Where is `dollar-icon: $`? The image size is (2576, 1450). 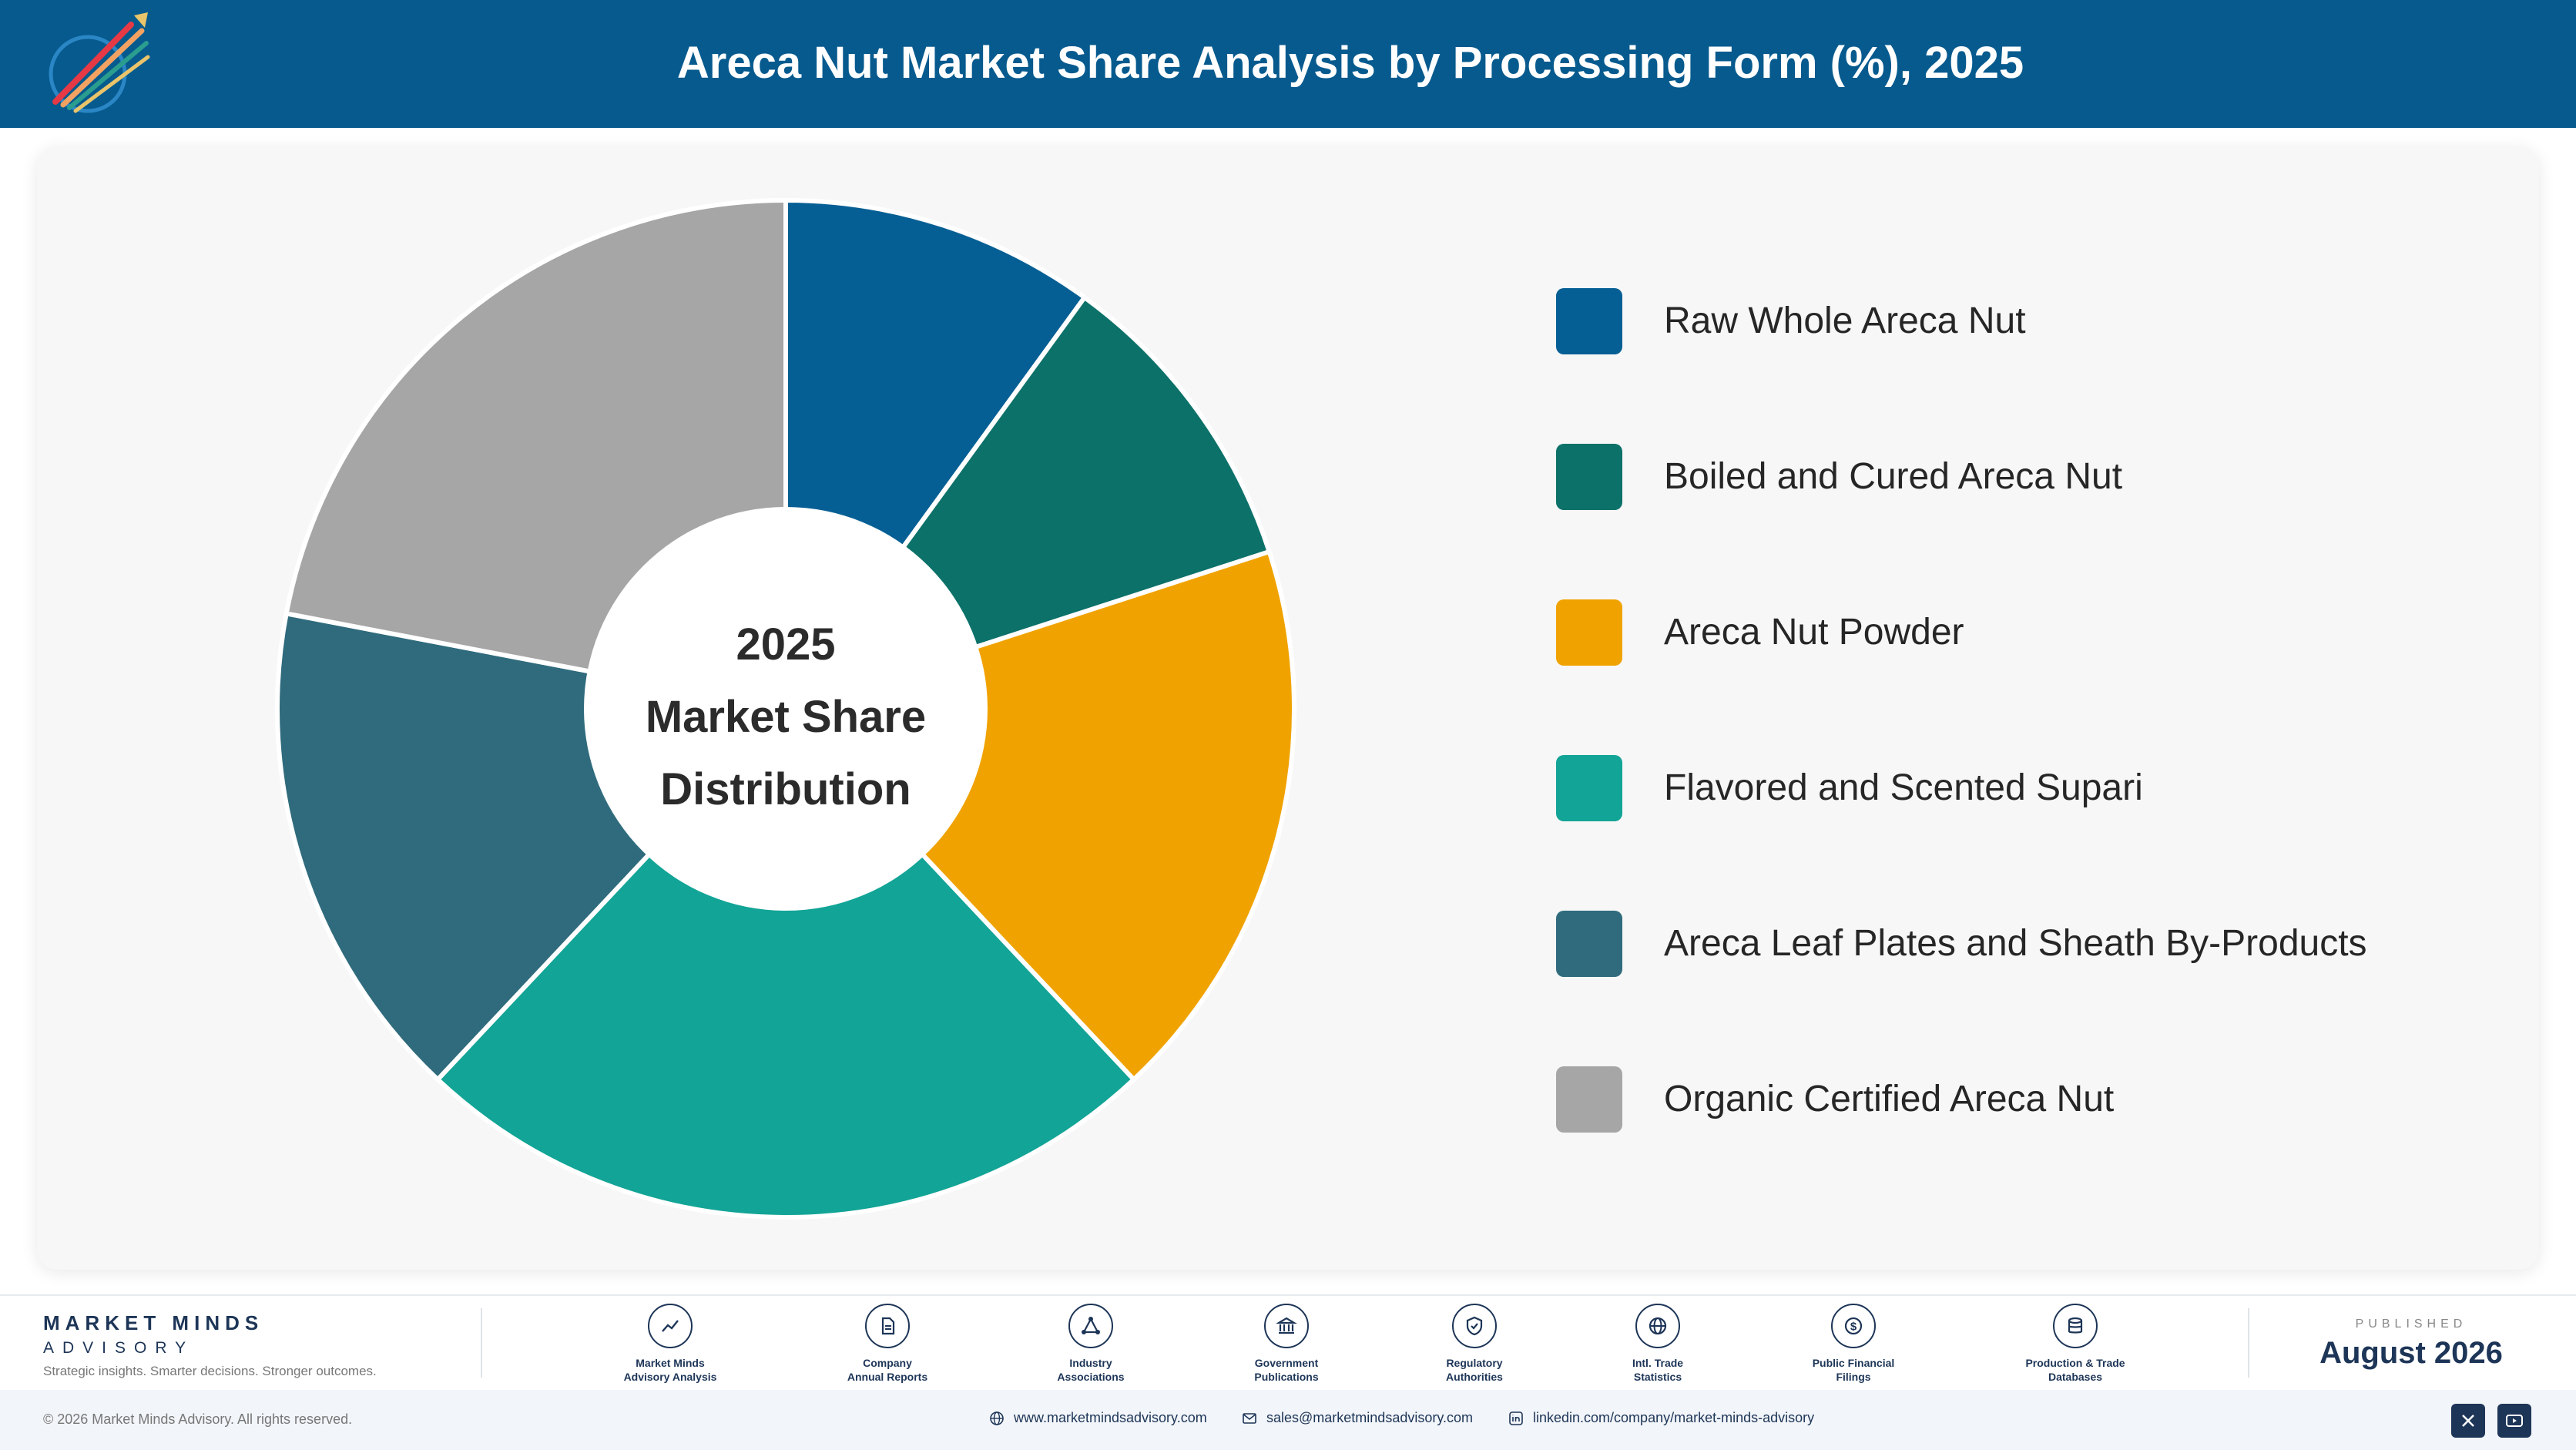
dollar-icon: $ is located at coordinates (1853, 1326).